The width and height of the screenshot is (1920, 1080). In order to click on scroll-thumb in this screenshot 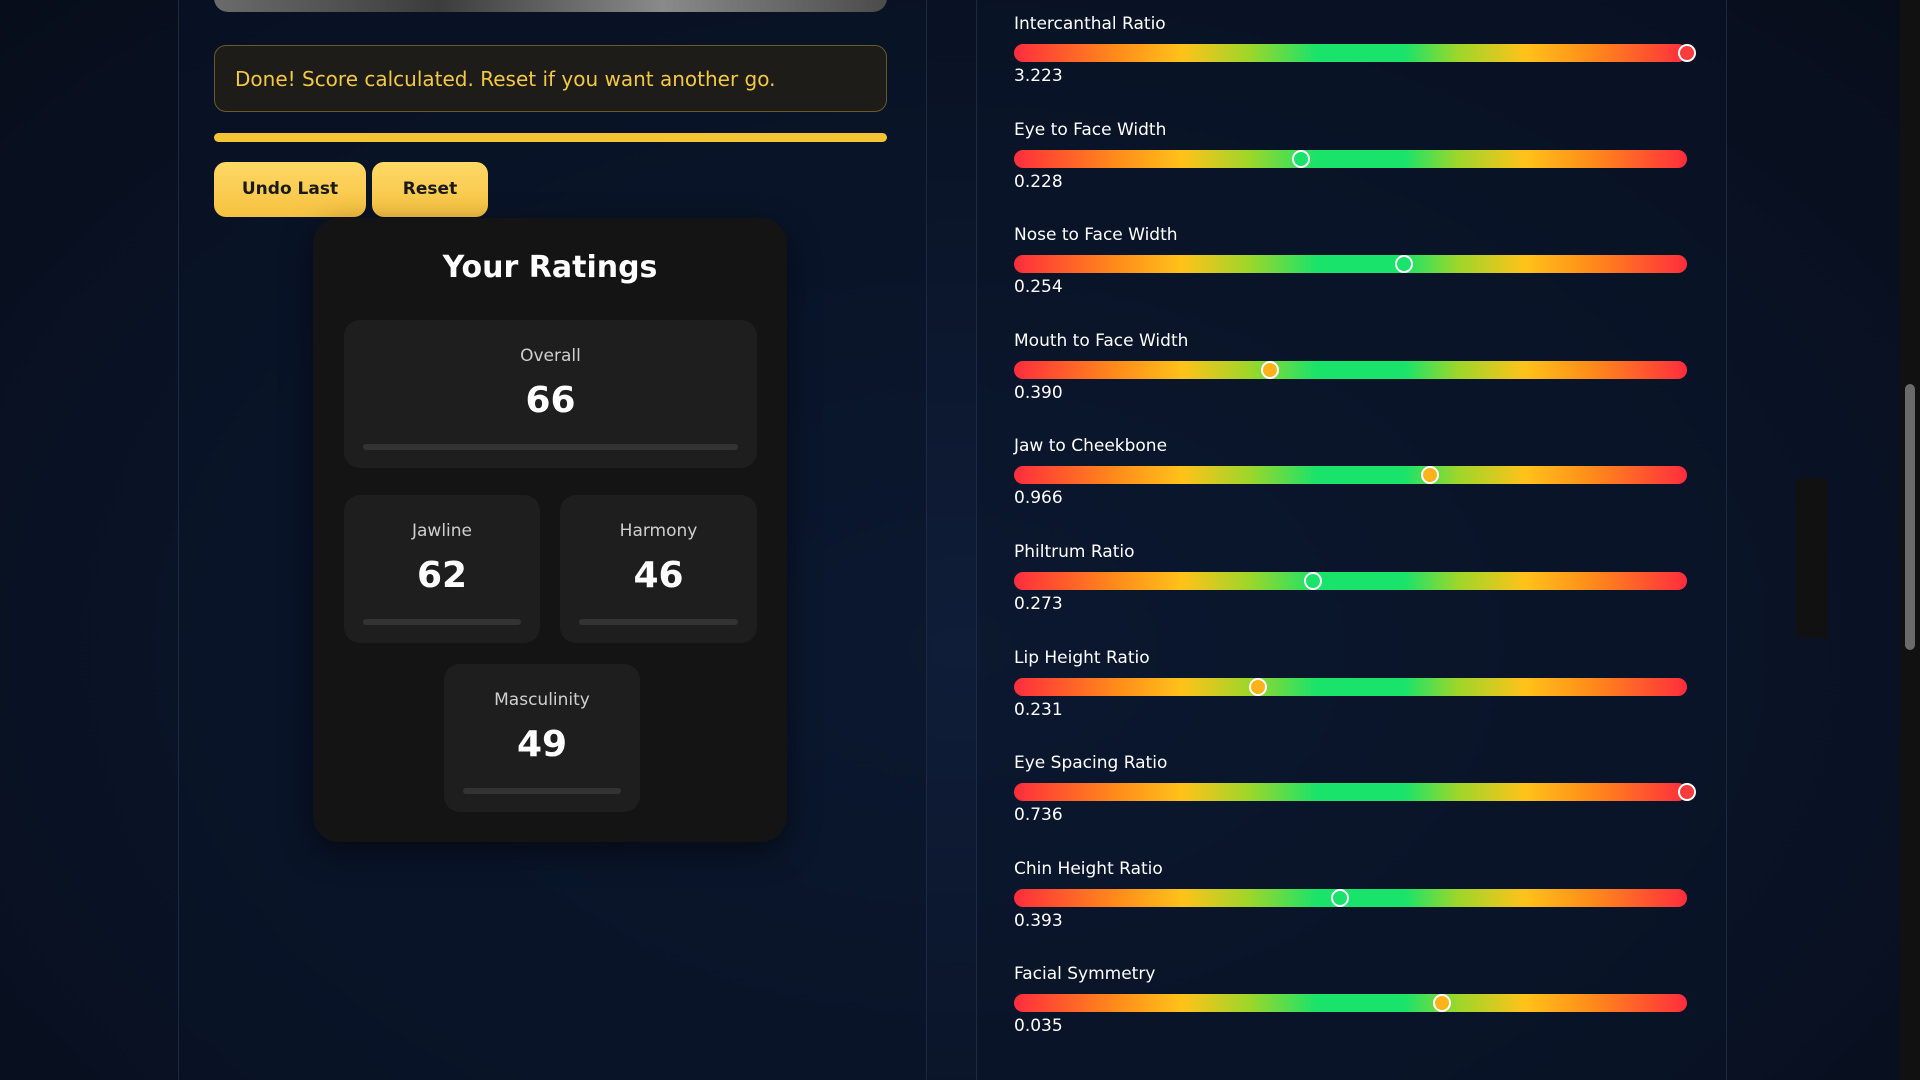, I will do `click(1910, 517)`.